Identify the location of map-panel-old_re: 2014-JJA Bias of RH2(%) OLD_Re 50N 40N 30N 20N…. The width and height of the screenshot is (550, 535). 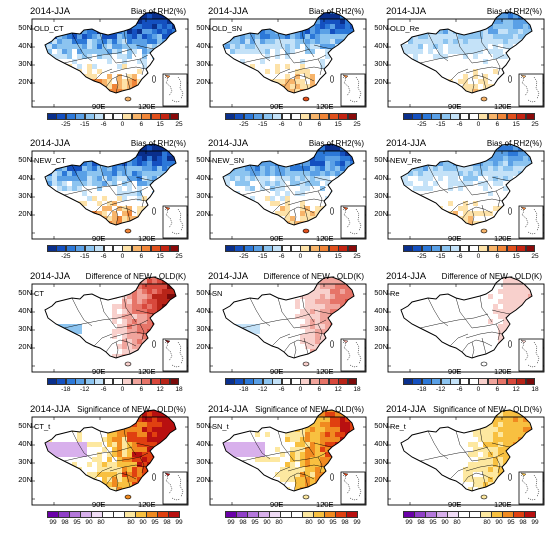
(456, 67).